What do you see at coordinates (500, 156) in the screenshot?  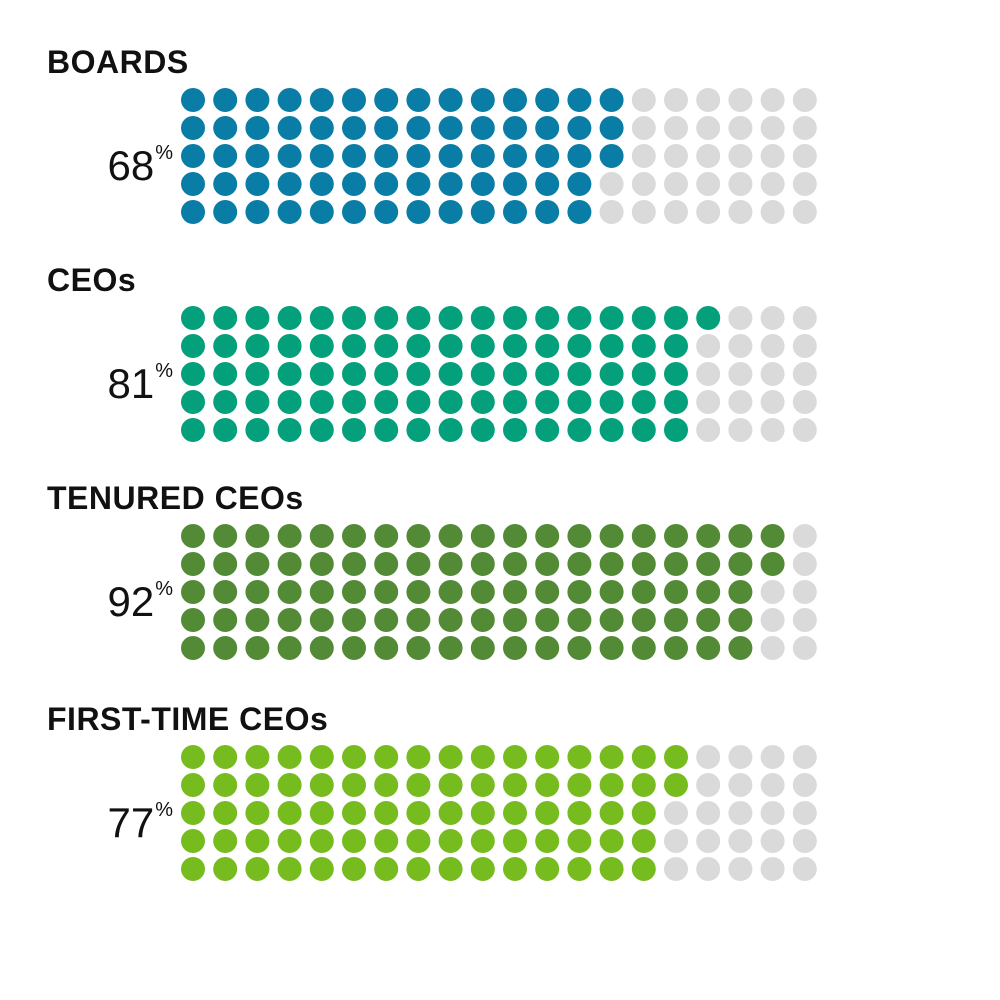 I see `dot-grid` at bounding box center [500, 156].